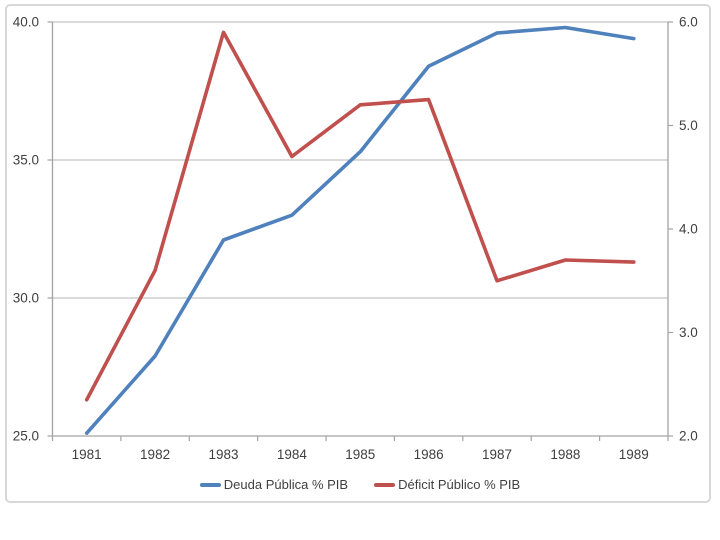  What do you see at coordinates (223, 454) in the screenshot?
I see `x-axis-label: 1983` at bounding box center [223, 454].